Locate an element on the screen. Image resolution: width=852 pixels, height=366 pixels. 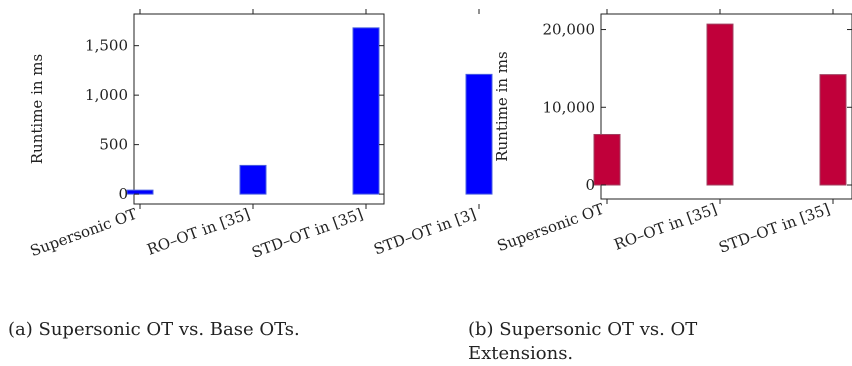
y-tick-label: 1,000 is located at coordinates (106, 95).